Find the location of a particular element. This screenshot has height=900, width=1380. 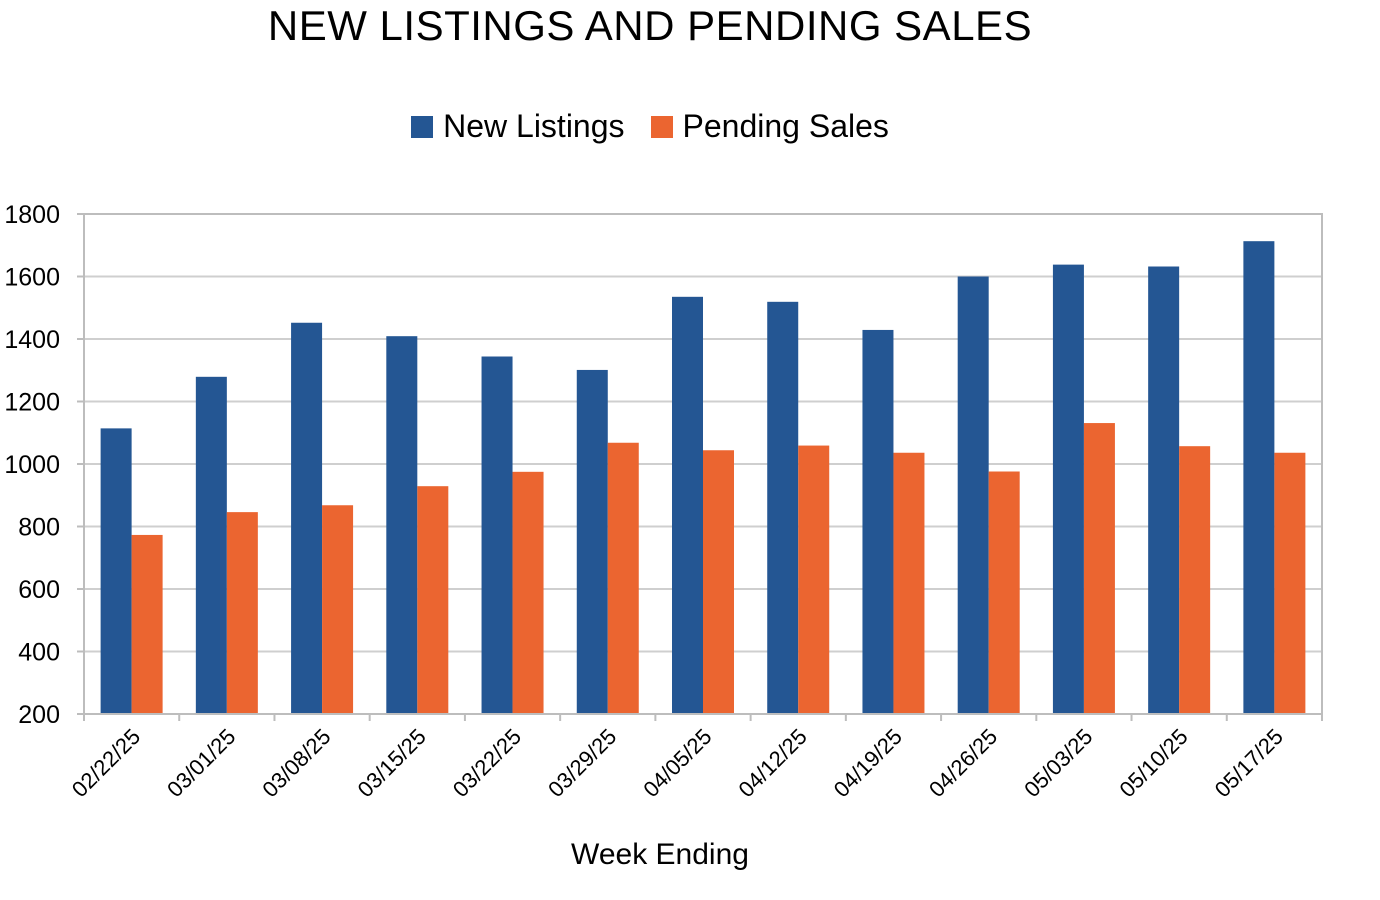

x-tick-label: 04/19/25 is located at coordinates (868, 763).